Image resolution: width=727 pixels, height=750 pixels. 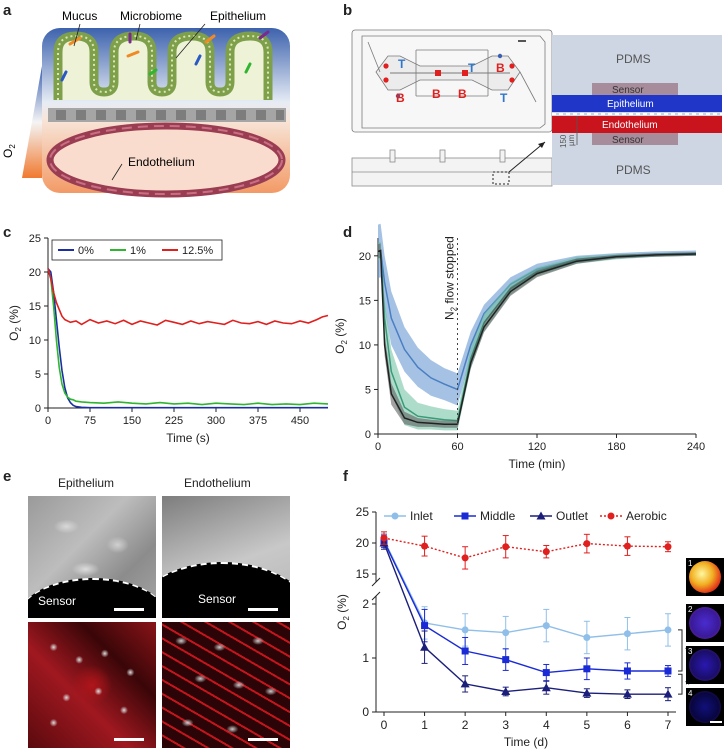 I want to click on c-x-tick-label: 300, so click(x=216, y=421).